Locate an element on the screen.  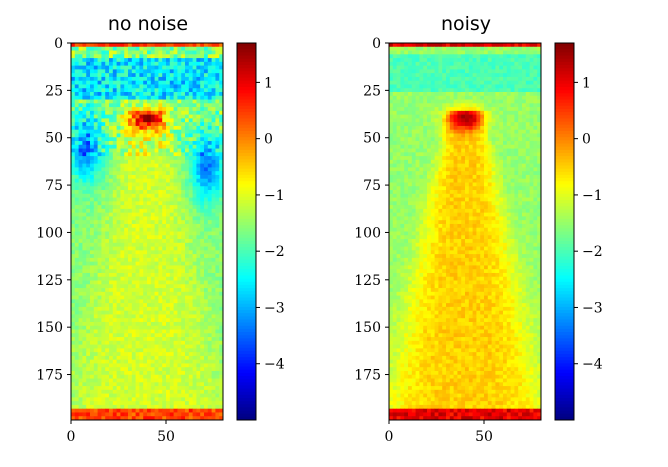
colorbar-segment is located at coordinates (246, 403).